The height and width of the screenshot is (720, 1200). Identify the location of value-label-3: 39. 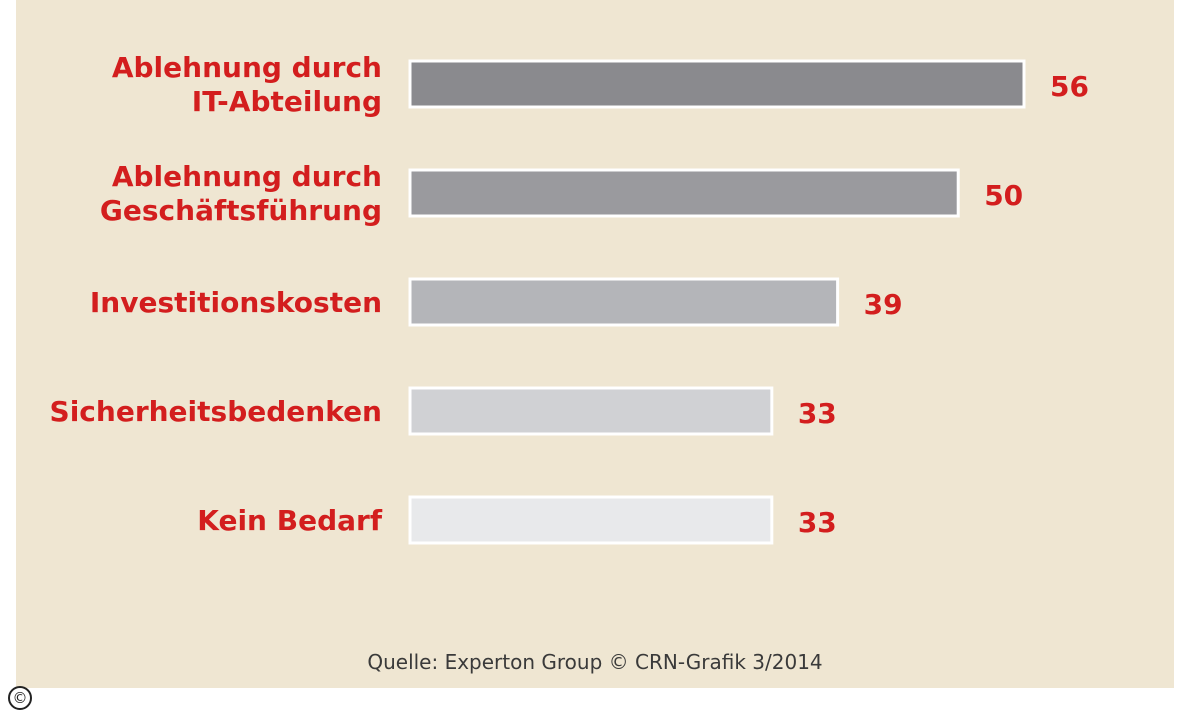
(883, 304).